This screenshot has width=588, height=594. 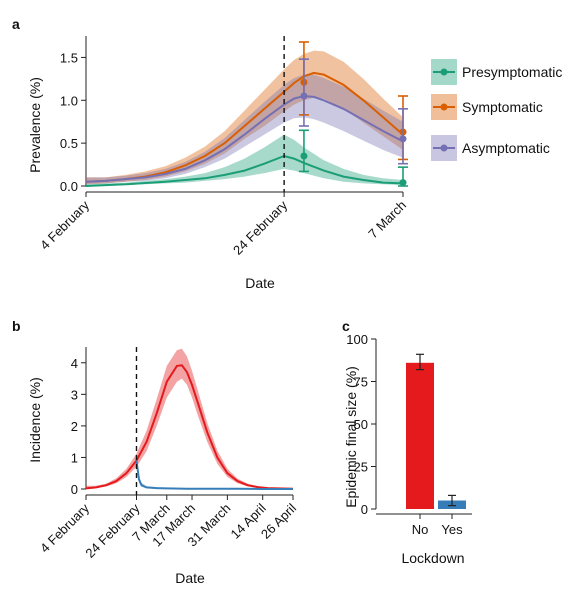 What do you see at coordinates (64, 224) in the screenshot?
I see `x-tick-label: 4 February` at bounding box center [64, 224].